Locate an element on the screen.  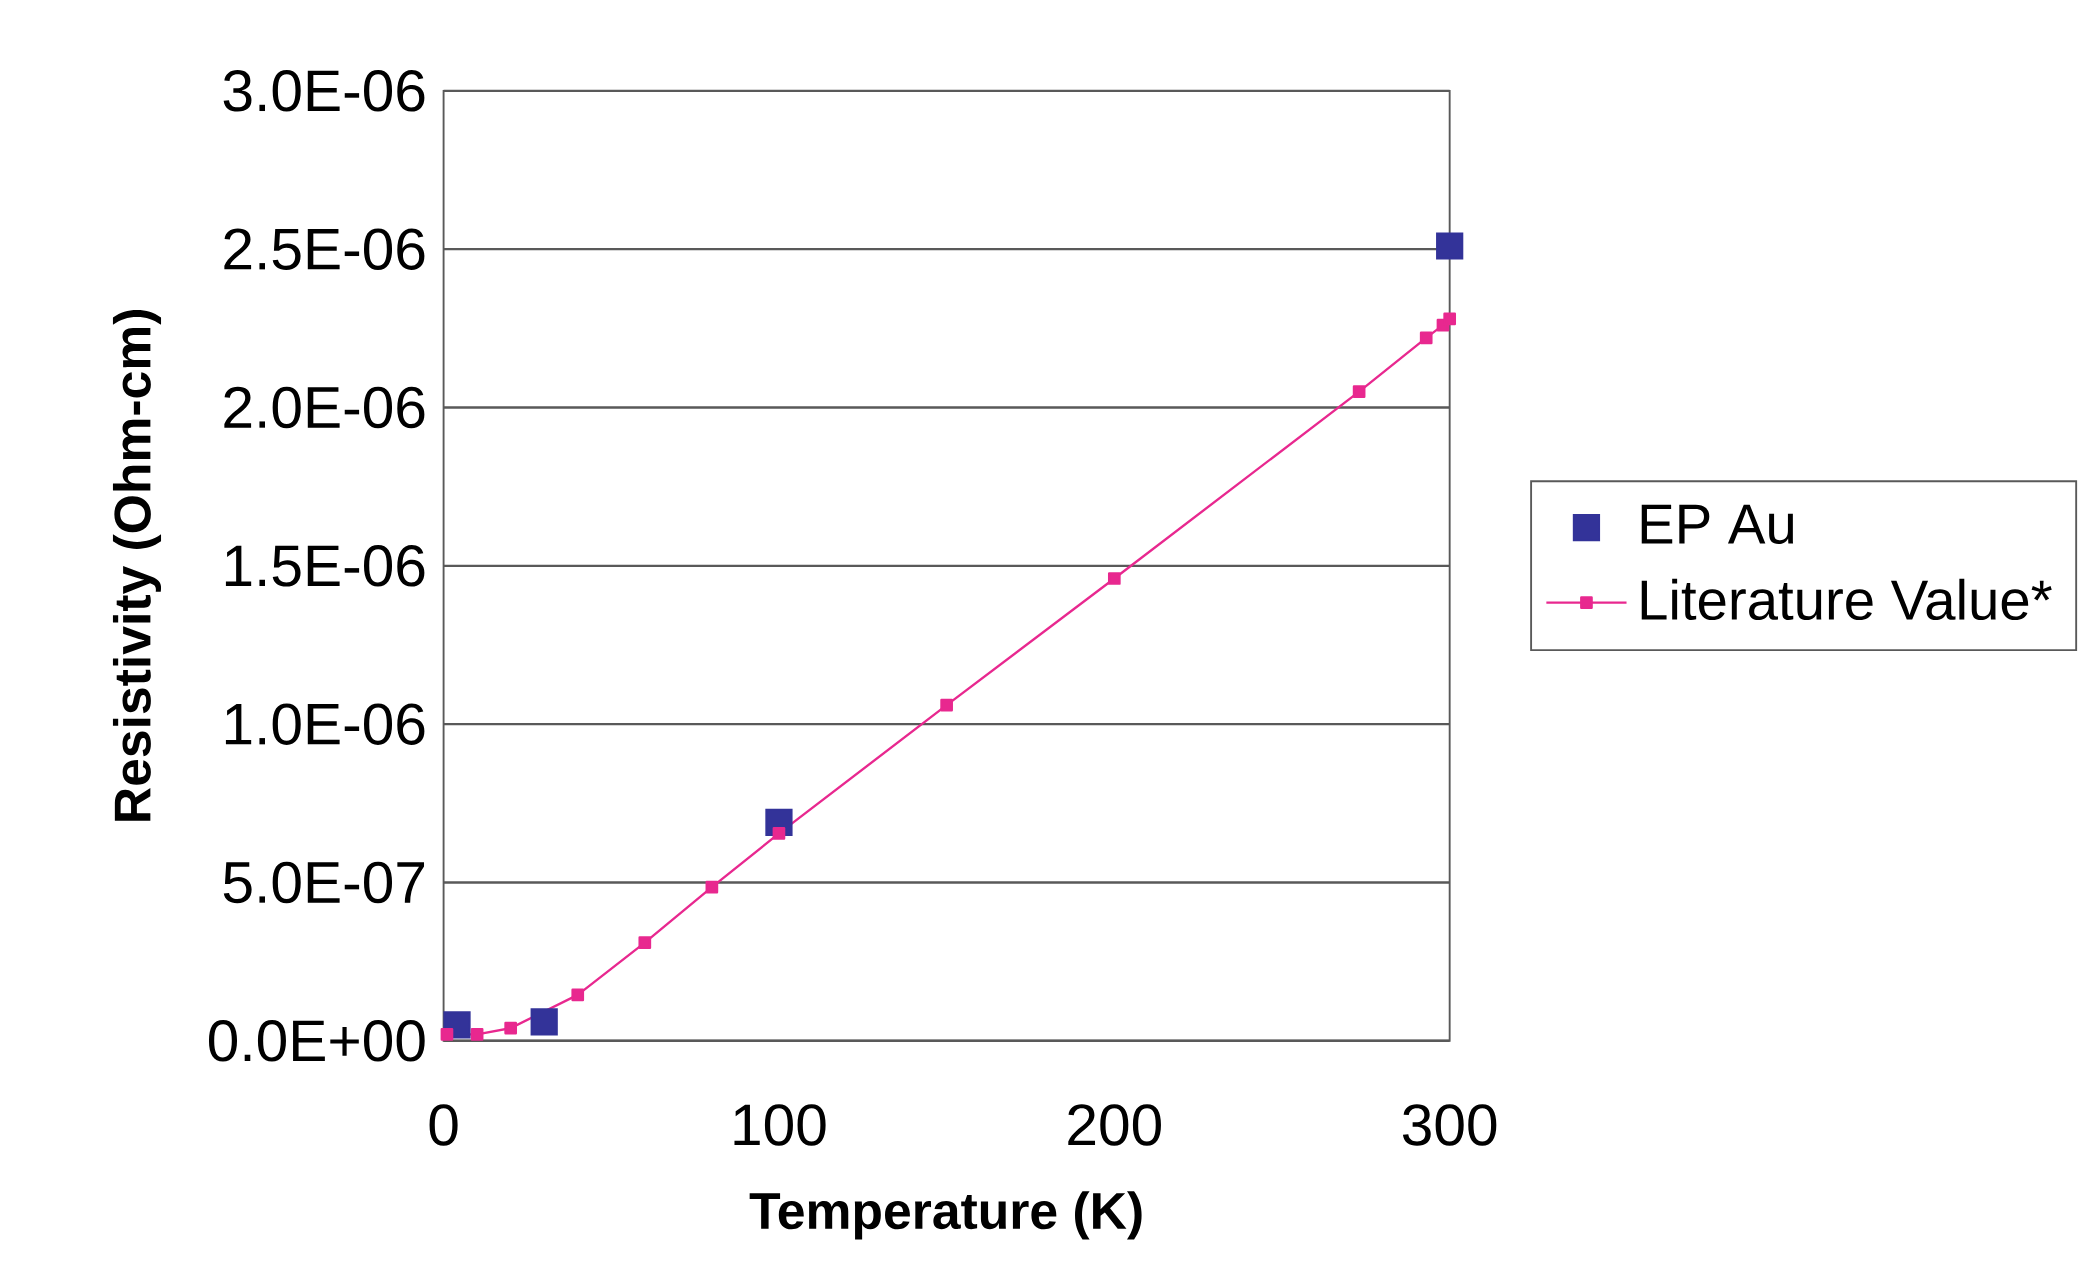
y-tick-label: 3.0E-06 is located at coordinates (324, 91).